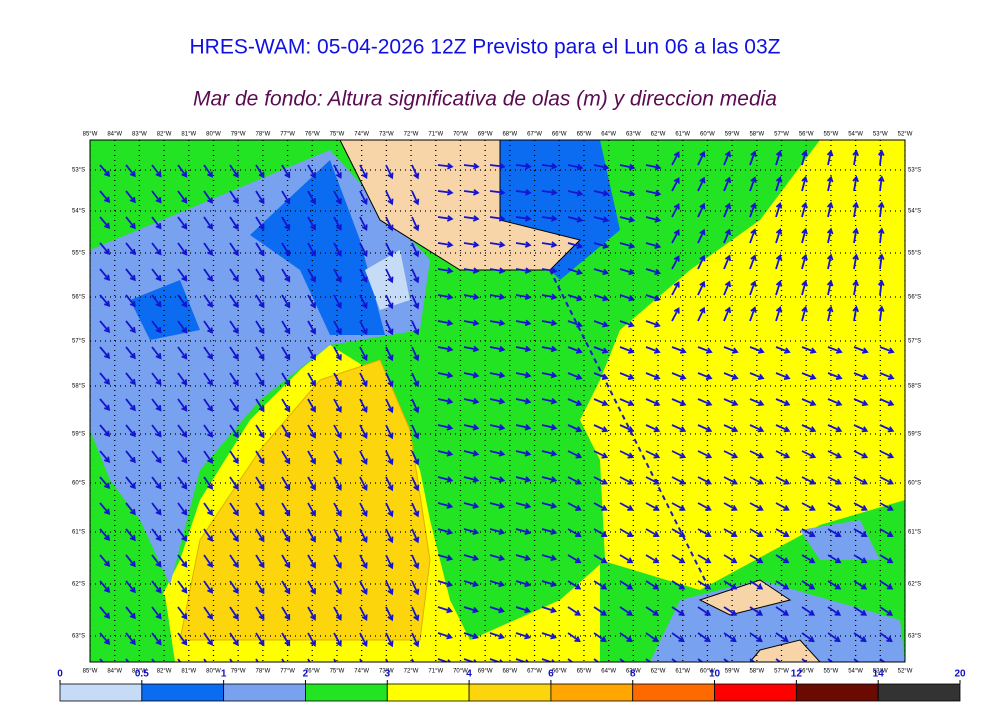  What do you see at coordinates (755, 692) in the screenshot?
I see `colorbar-segment` at bounding box center [755, 692].